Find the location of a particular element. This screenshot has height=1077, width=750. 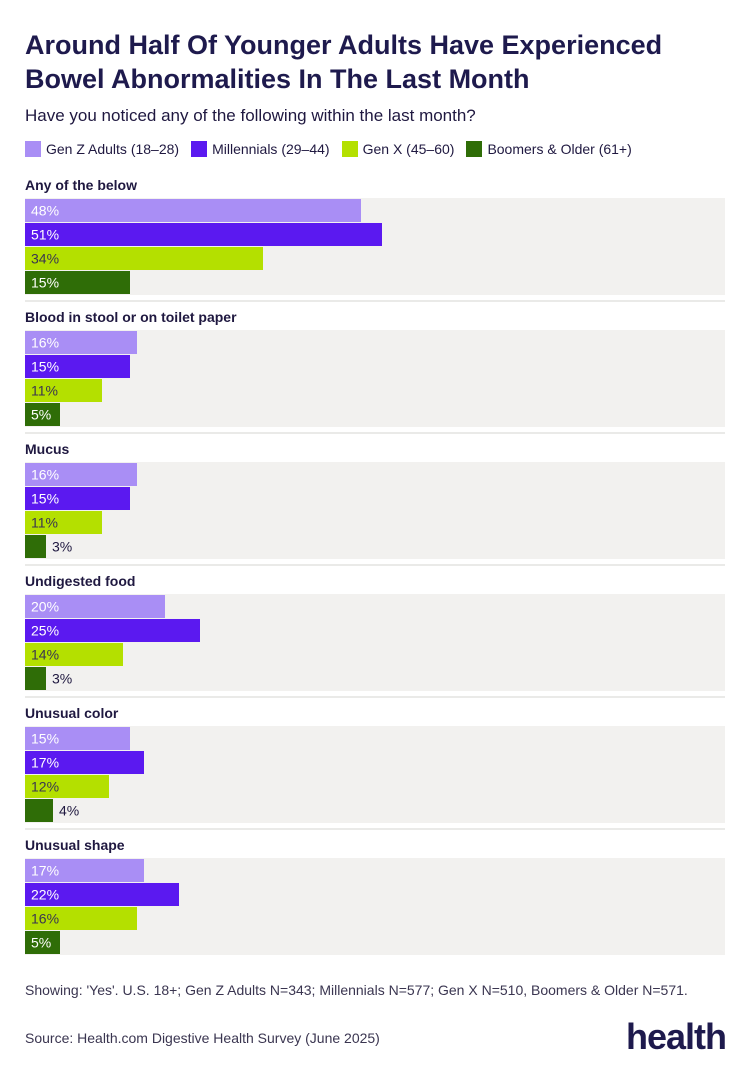

bar-value-label-undigested-food-millennials: 25% is located at coordinates (45, 631).